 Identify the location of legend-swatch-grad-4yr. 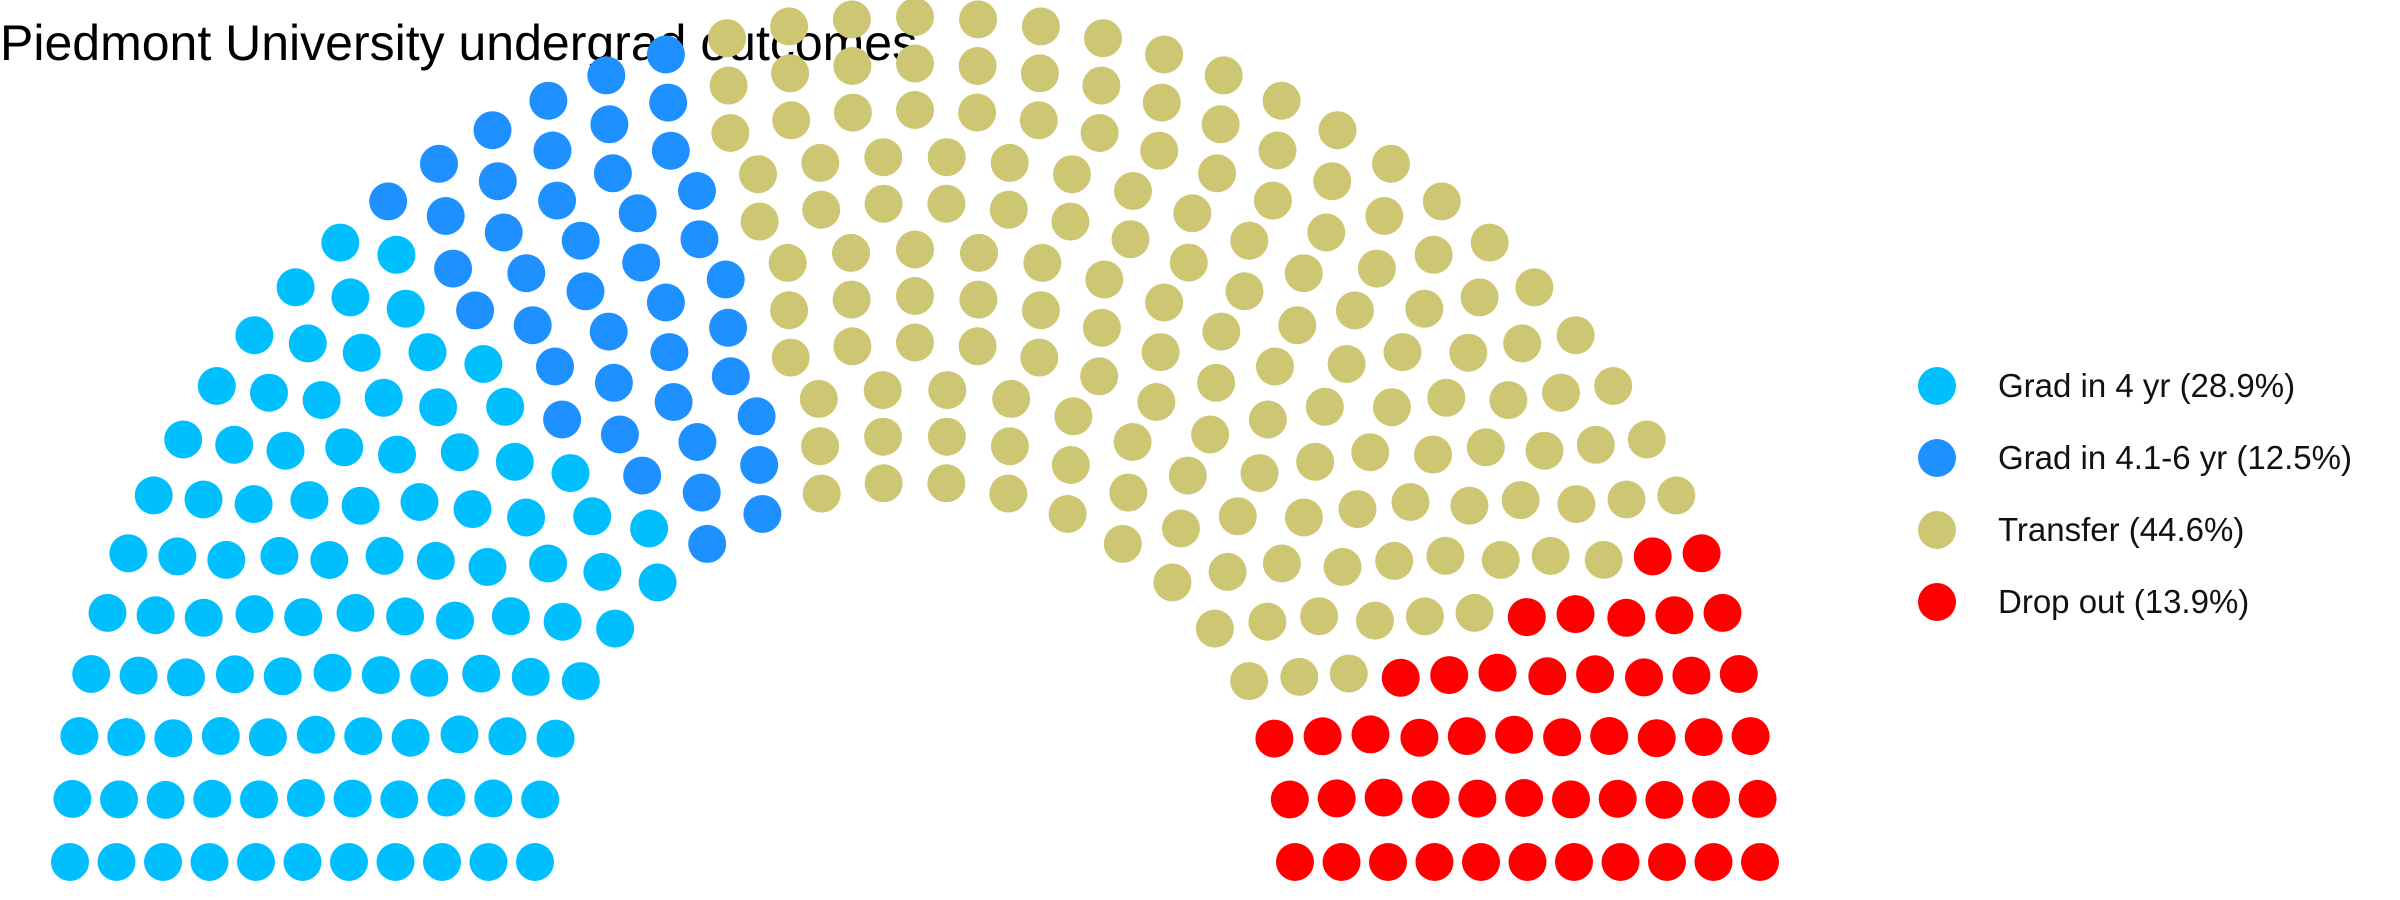
(1937, 386).